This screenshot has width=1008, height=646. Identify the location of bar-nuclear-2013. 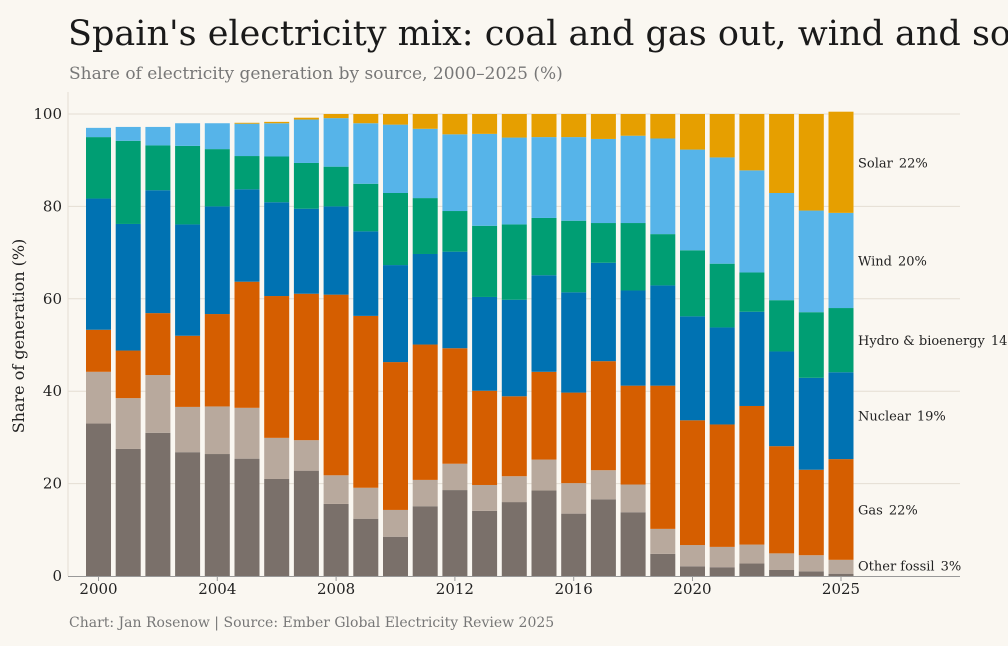
(485, 343).